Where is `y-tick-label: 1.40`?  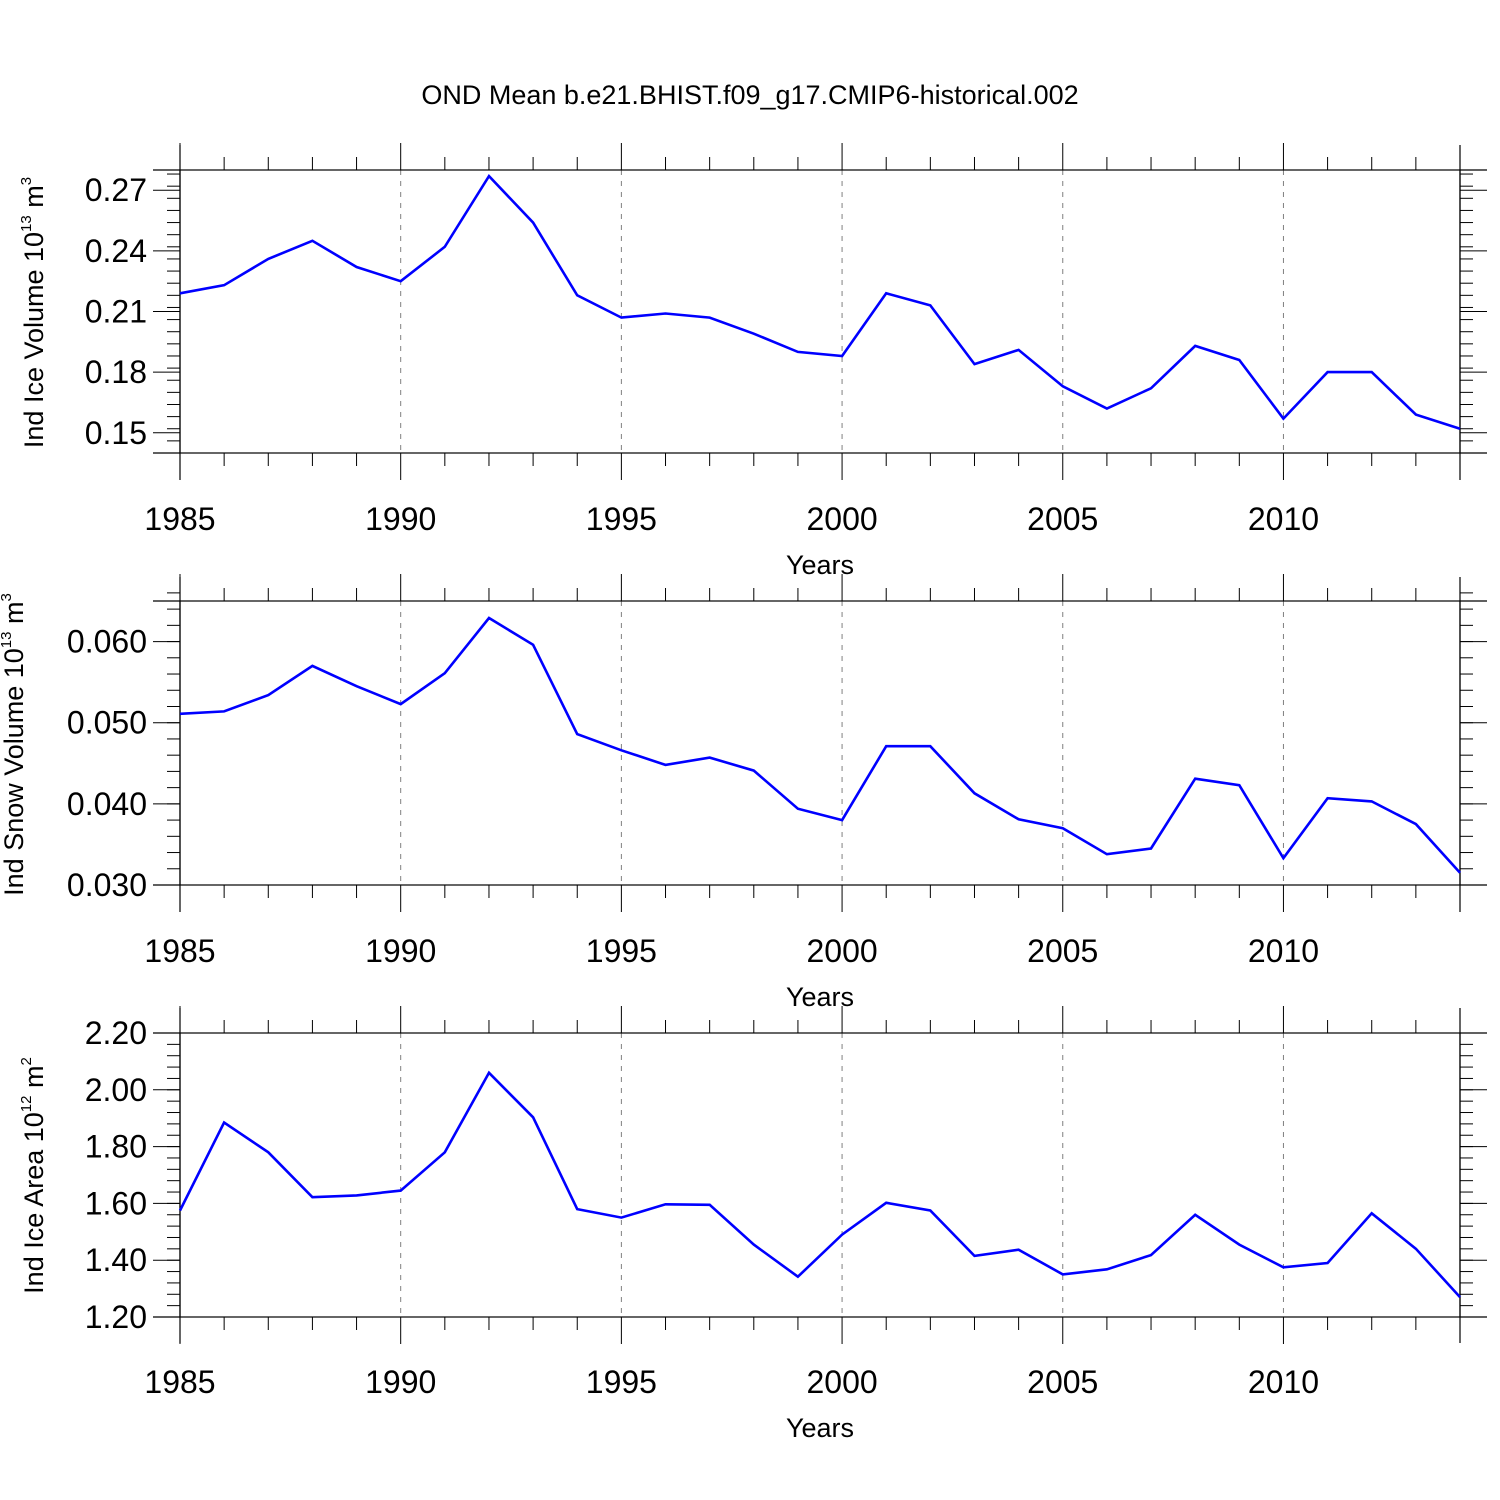
y-tick-label: 1.40 is located at coordinates (116, 1260).